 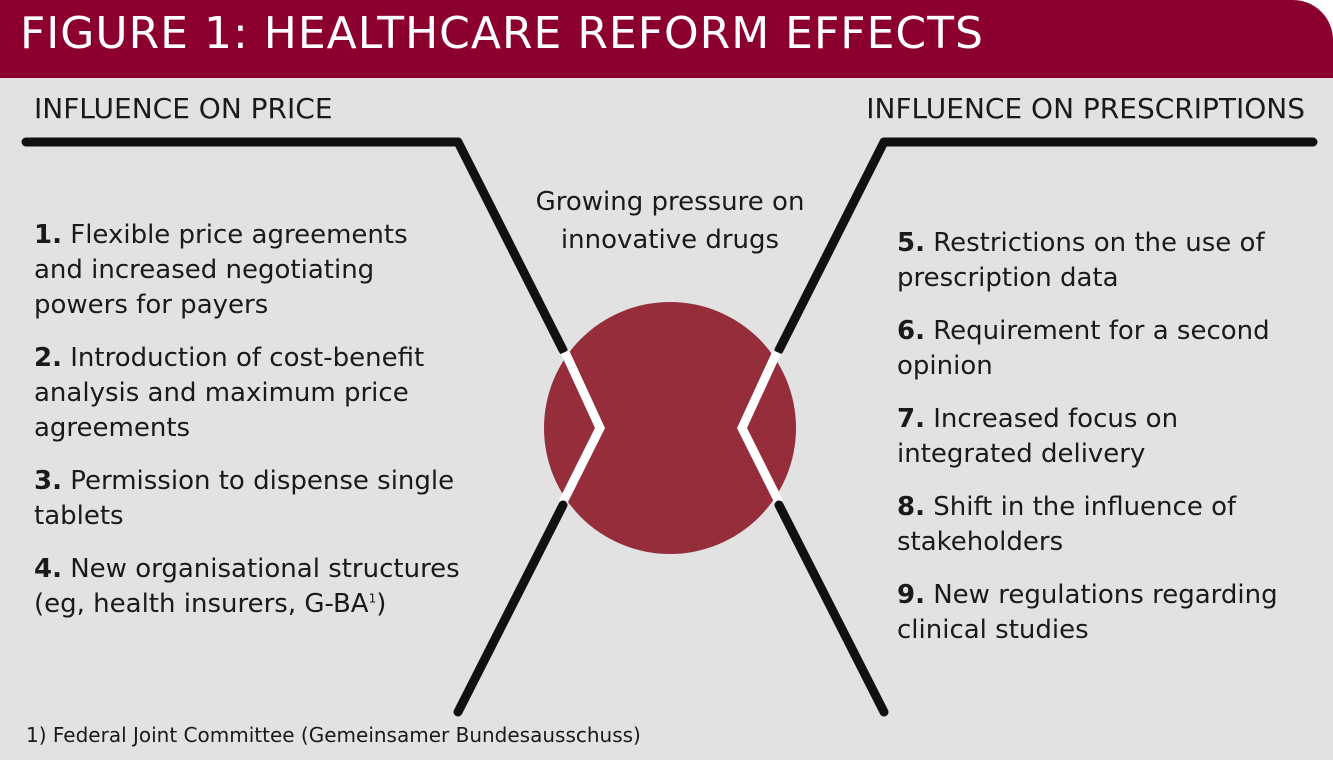 What do you see at coordinates (670, 221) in the screenshot?
I see `center-caption: Growing pressure on innovative drugs` at bounding box center [670, 221].